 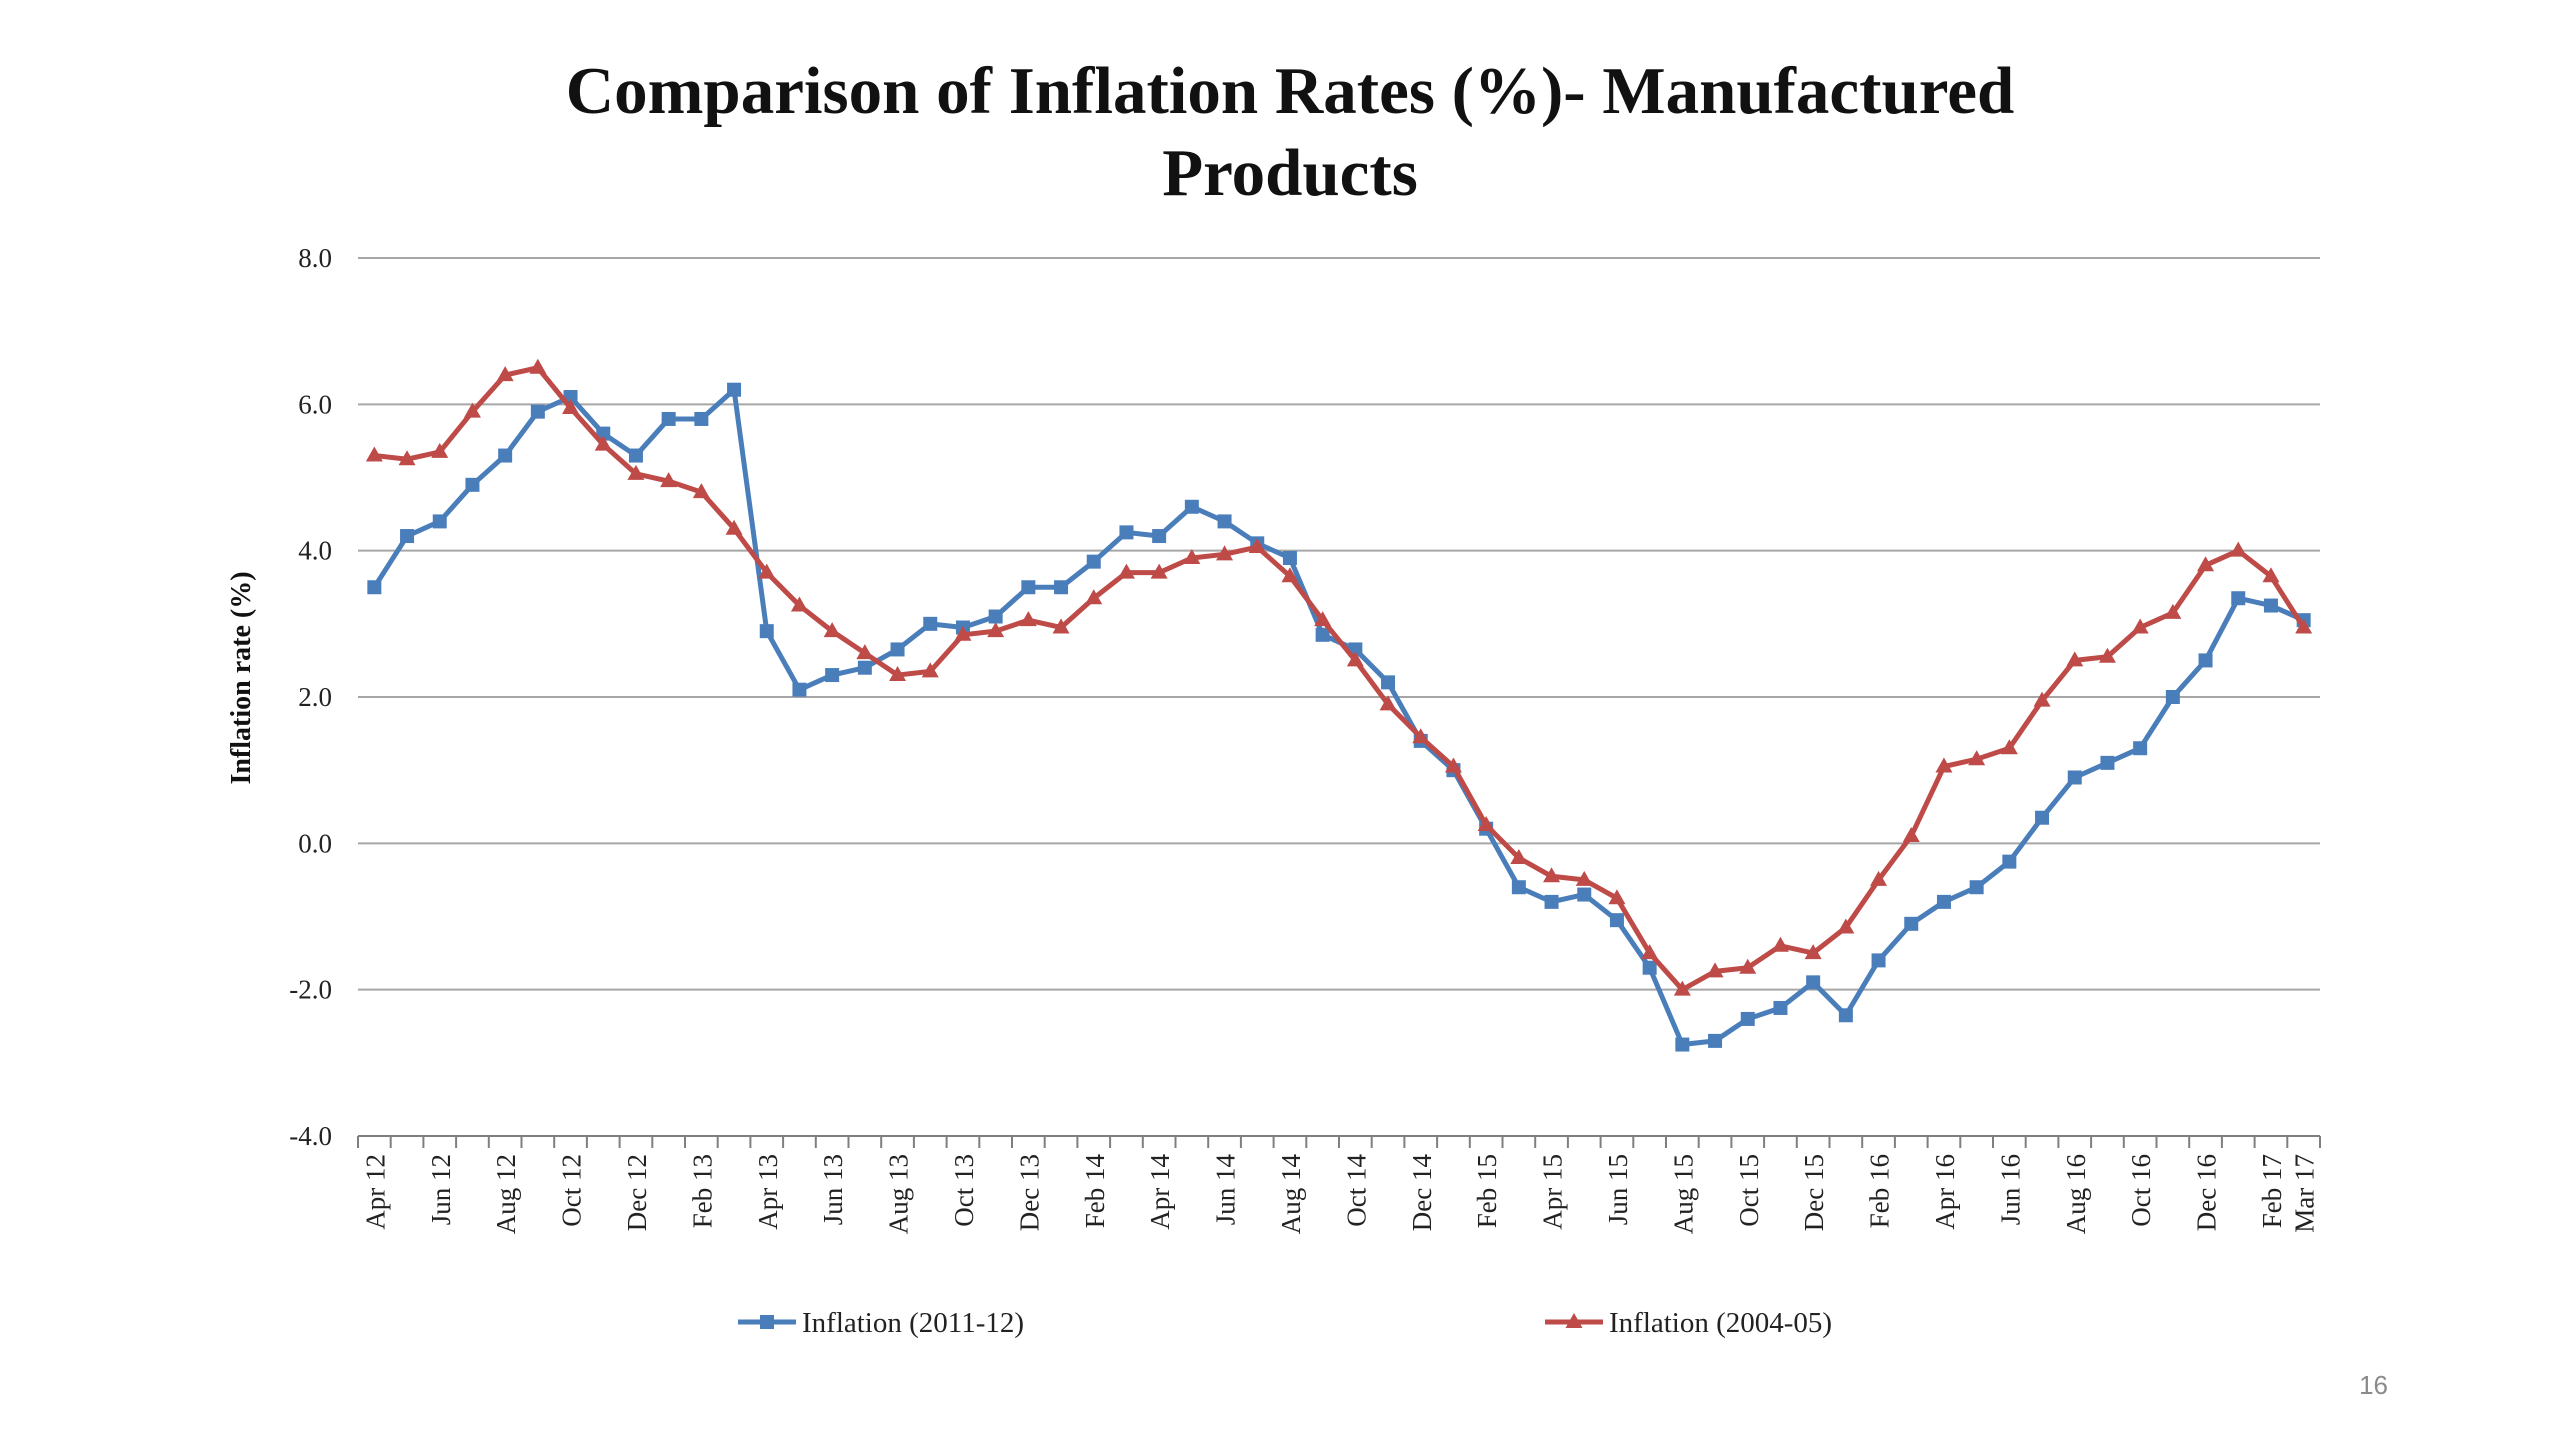 What do you see at coordinates (1290, 173) in the screenshot?
I see `chart-title-line-2: Products` at bounding box center [1290, 173].